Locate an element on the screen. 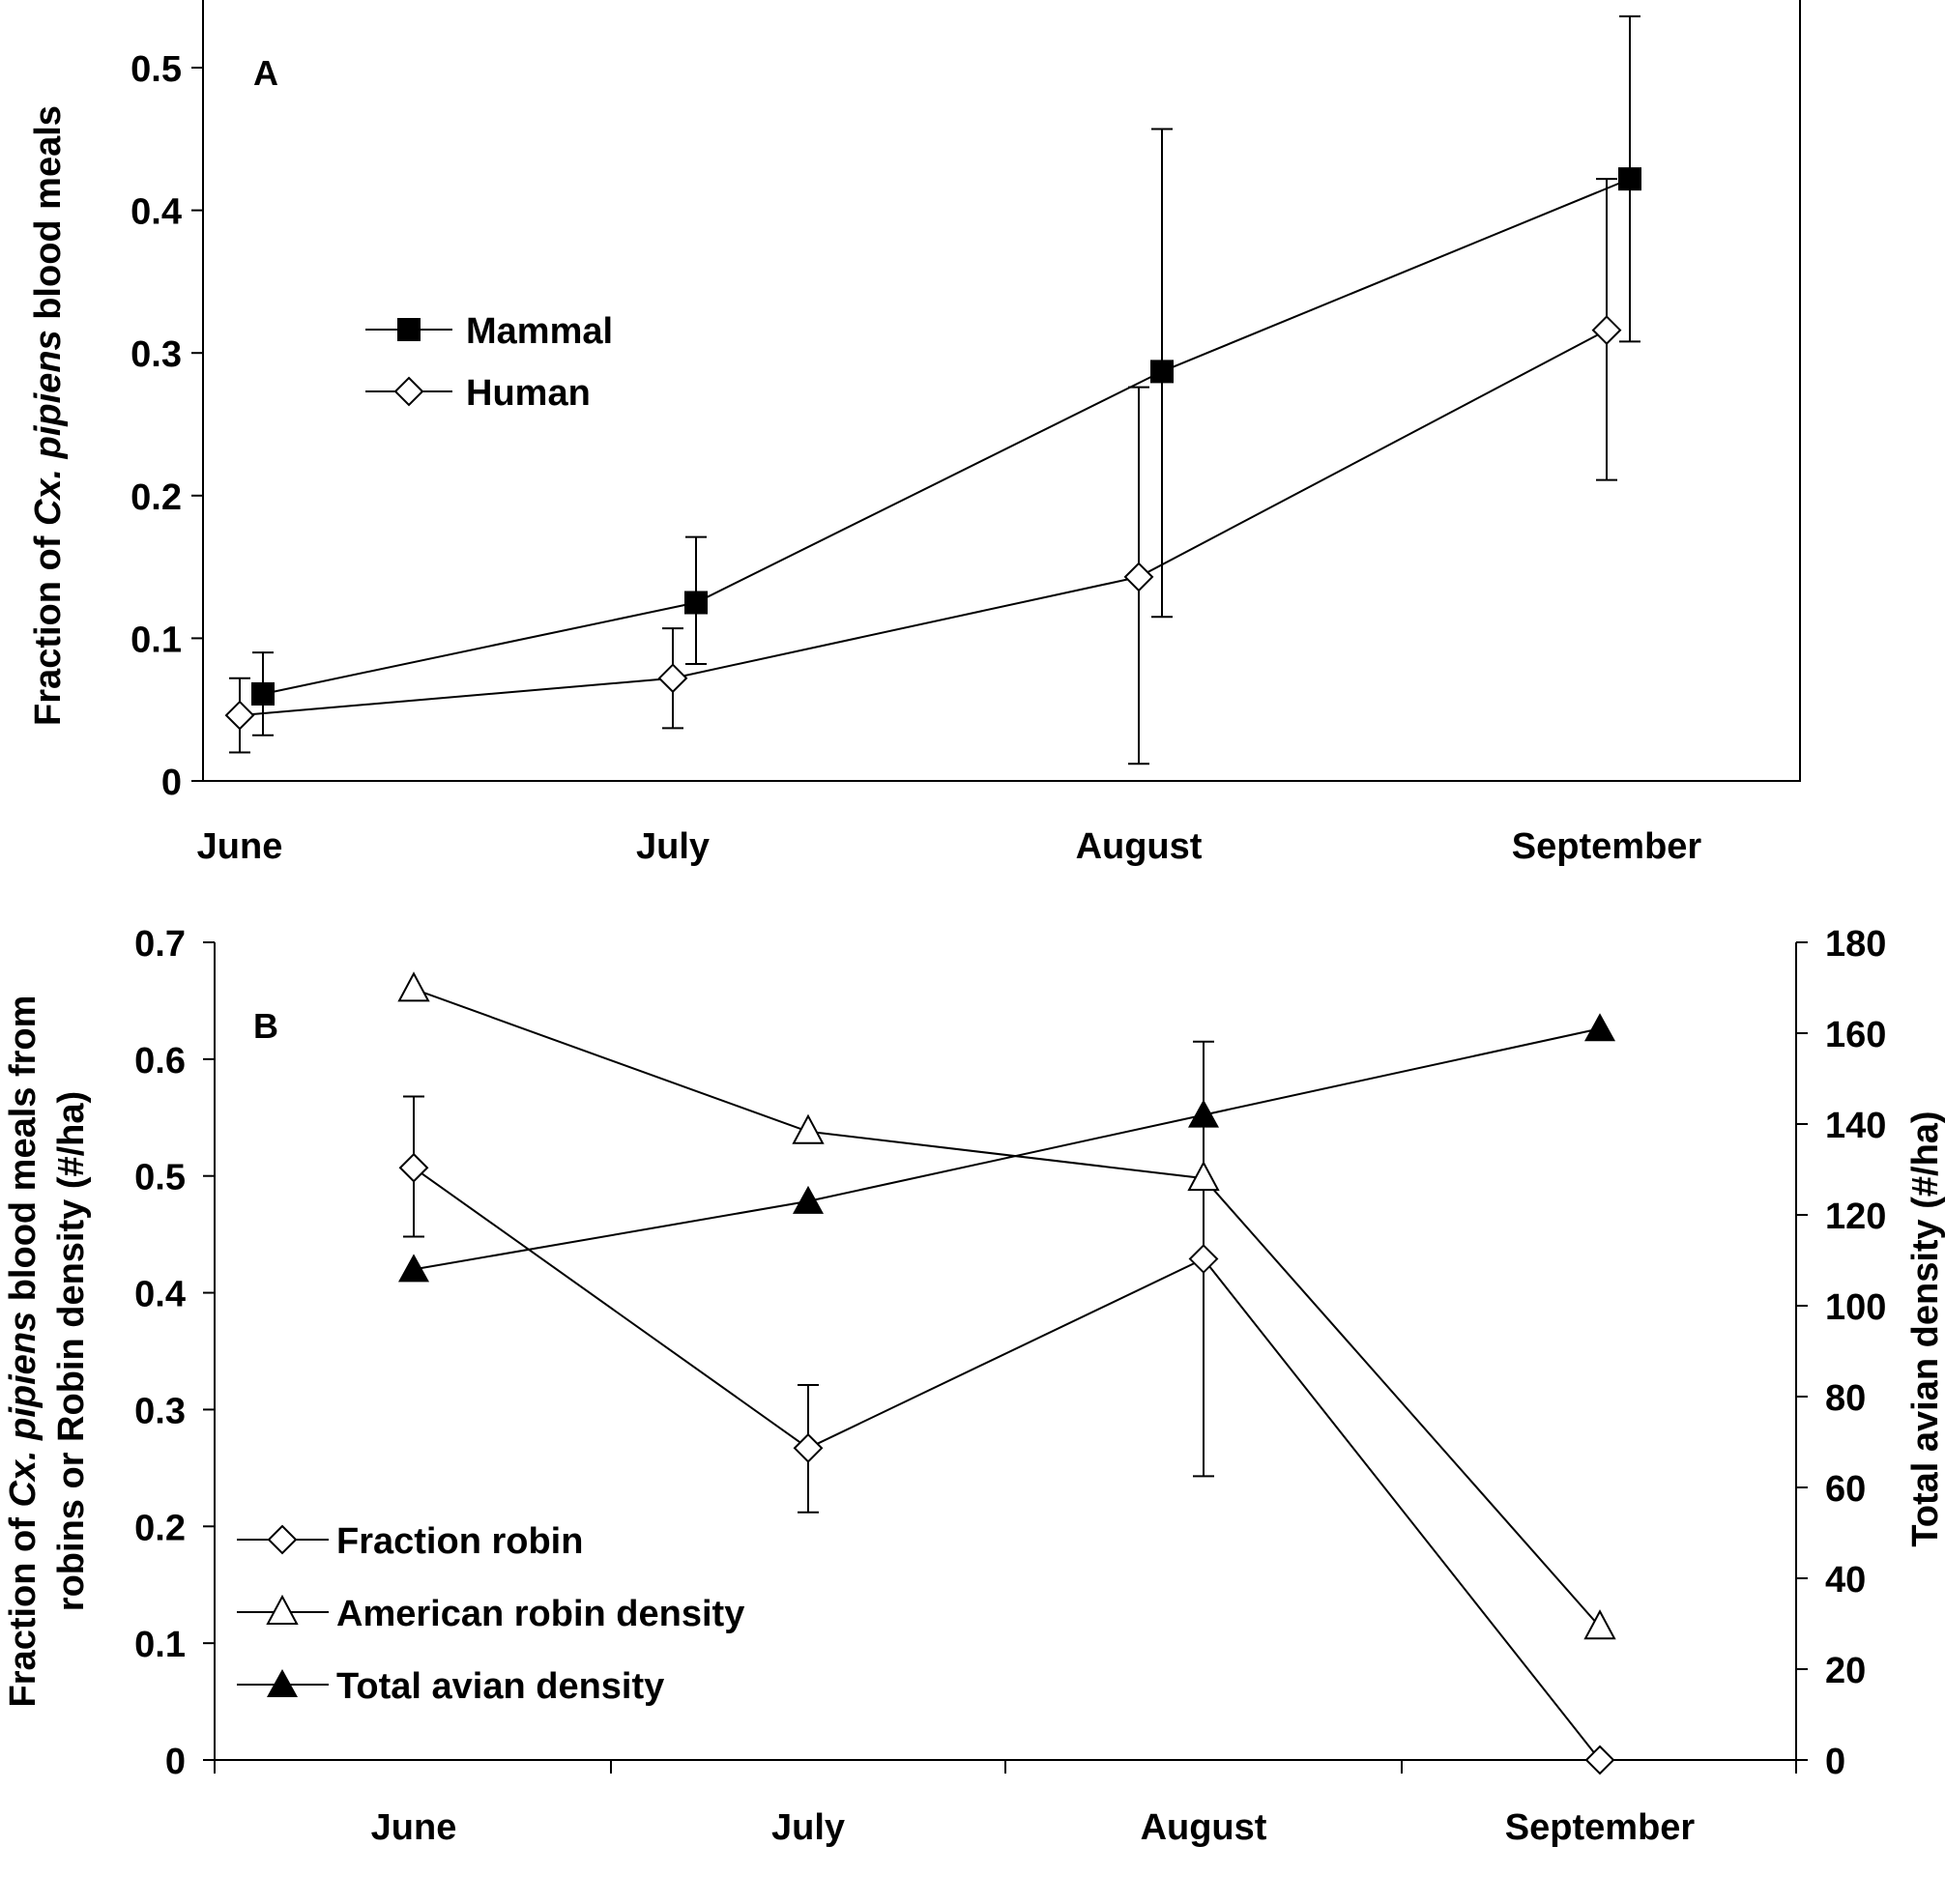 The width and height of the screenshot is (1945, 1904). panel-label: B is located at coordinates (265, 1026).